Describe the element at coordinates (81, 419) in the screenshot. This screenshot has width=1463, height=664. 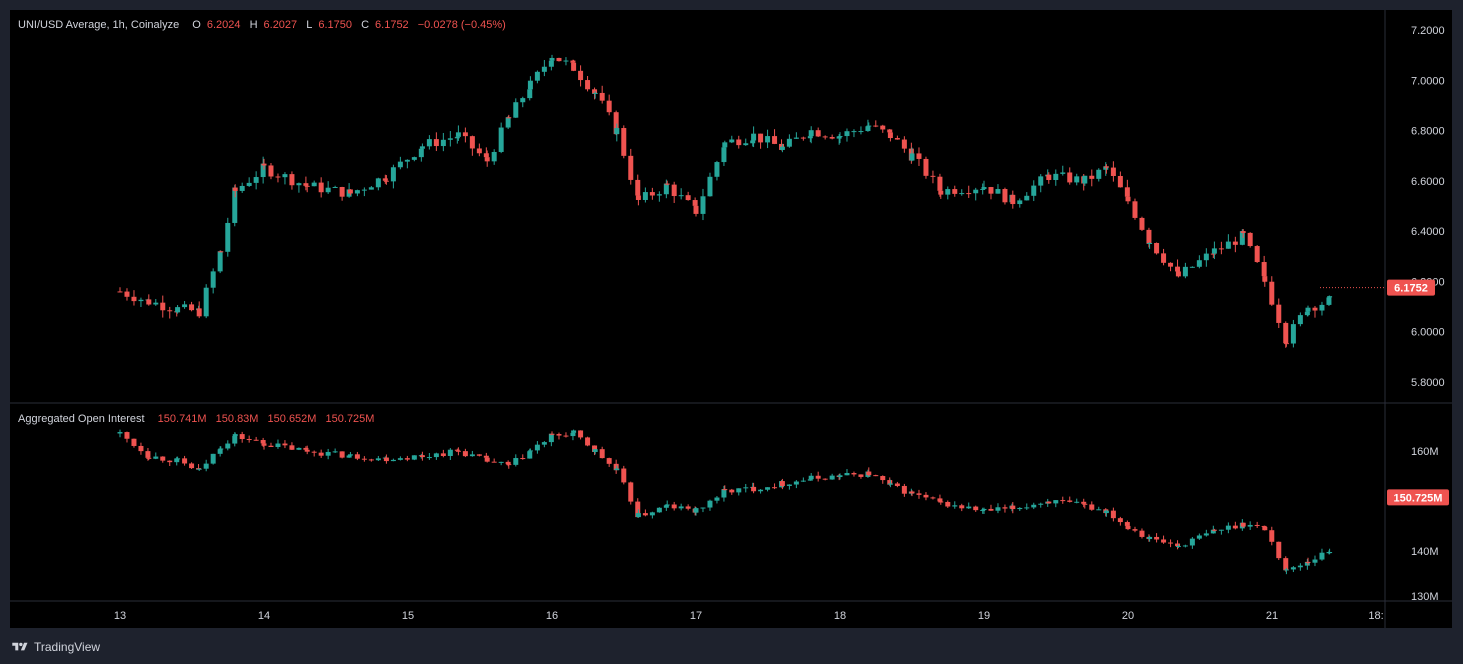
I see `oi-name: Aggregated Open Interest` at that location.